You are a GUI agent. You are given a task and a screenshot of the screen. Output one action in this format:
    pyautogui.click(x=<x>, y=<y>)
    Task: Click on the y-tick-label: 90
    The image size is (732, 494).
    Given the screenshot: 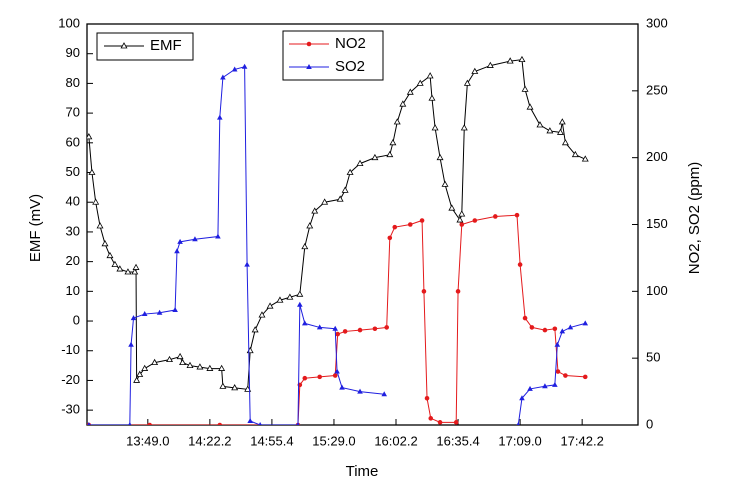 What is the action you would take?
    pyautogui.click(x=73, y=52)
    